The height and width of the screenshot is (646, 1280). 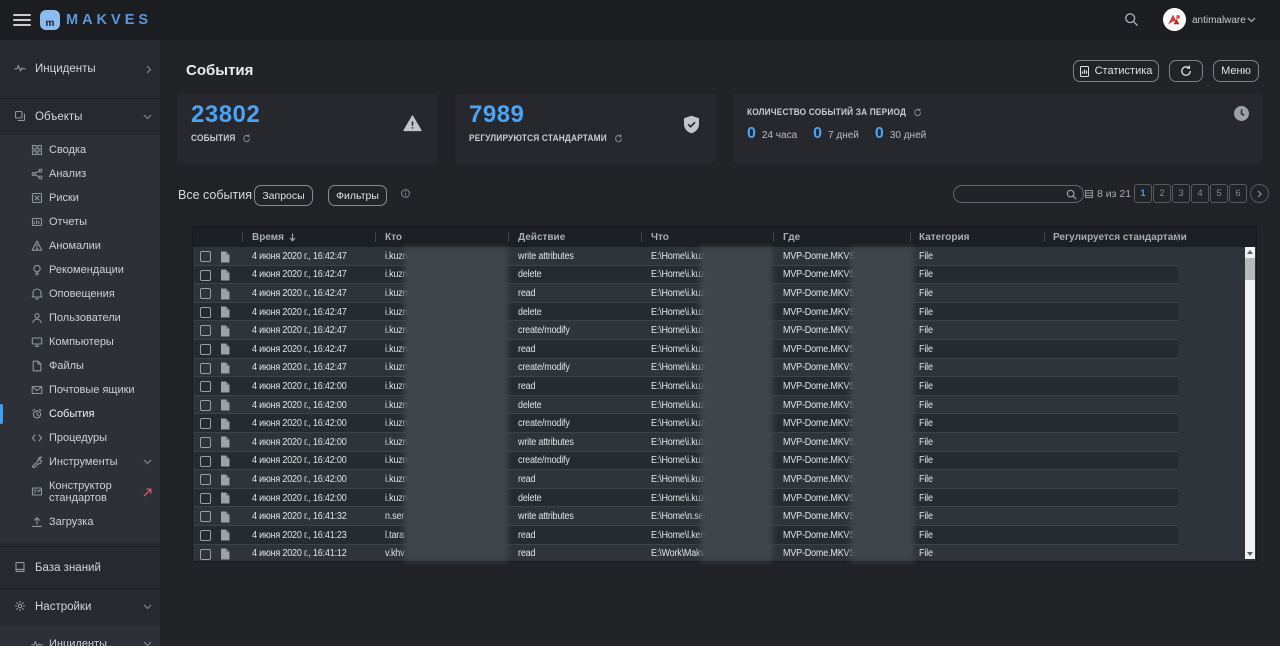 I want to click on reports-icon, so click(x=37, y=222).